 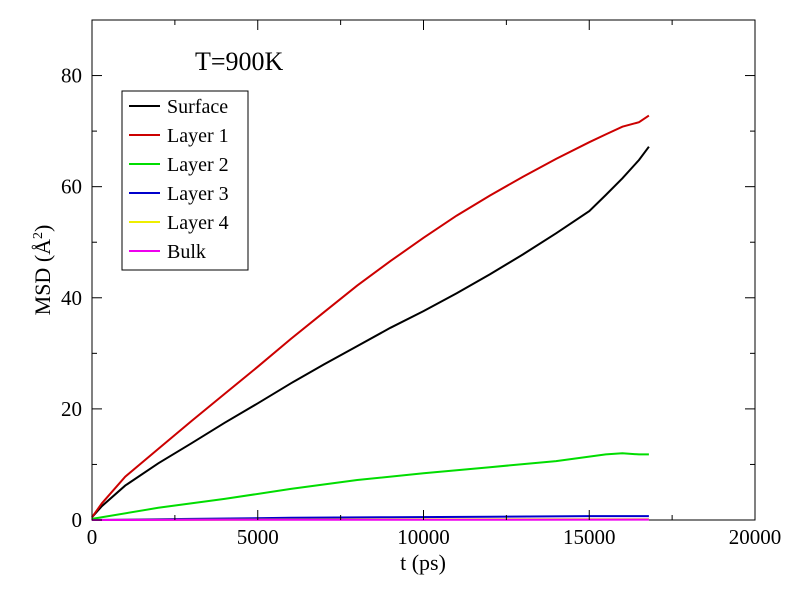 I want to click on legend-label-layer-4: Layer 4, so click(x=198, y=223).